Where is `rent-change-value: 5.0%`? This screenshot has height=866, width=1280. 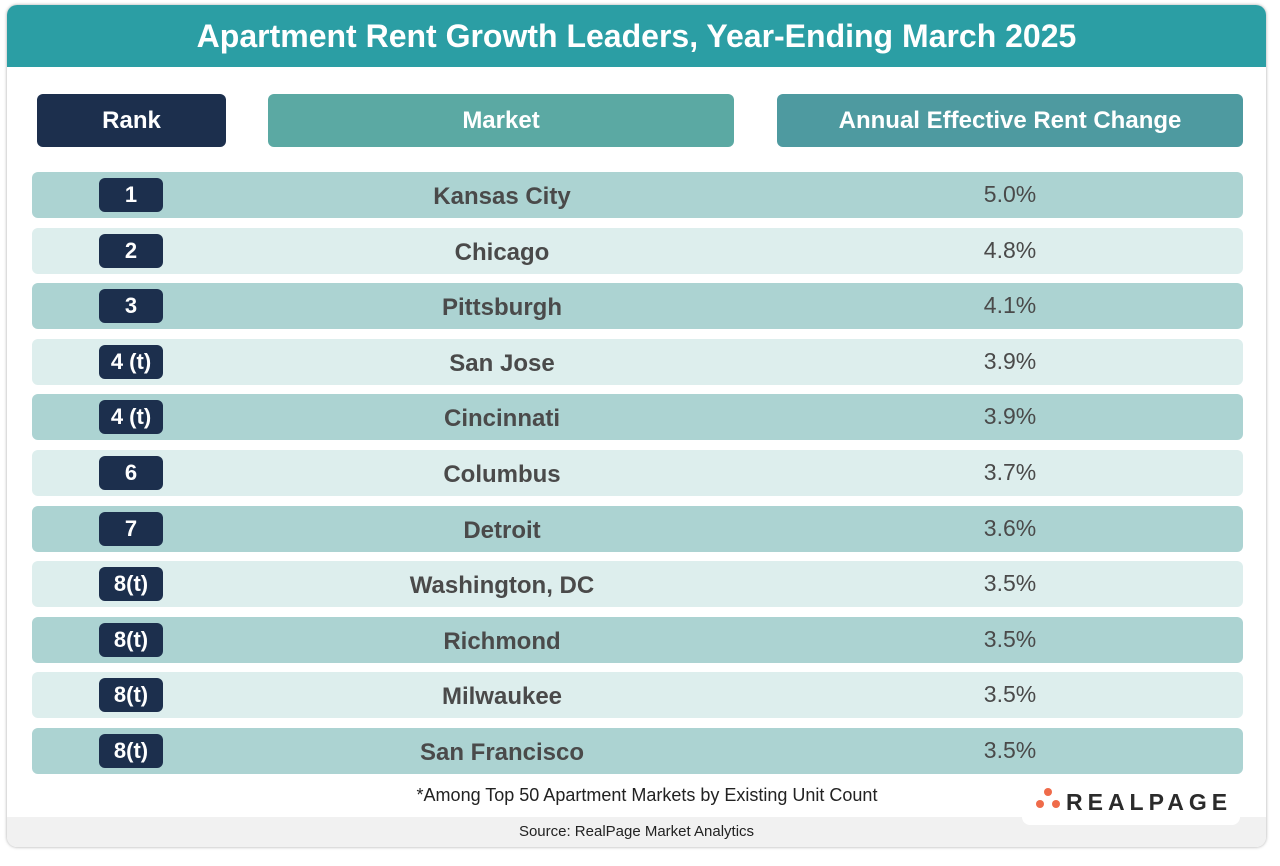
rent-change-value: 5.0% is located at coordinates (1010, 194).